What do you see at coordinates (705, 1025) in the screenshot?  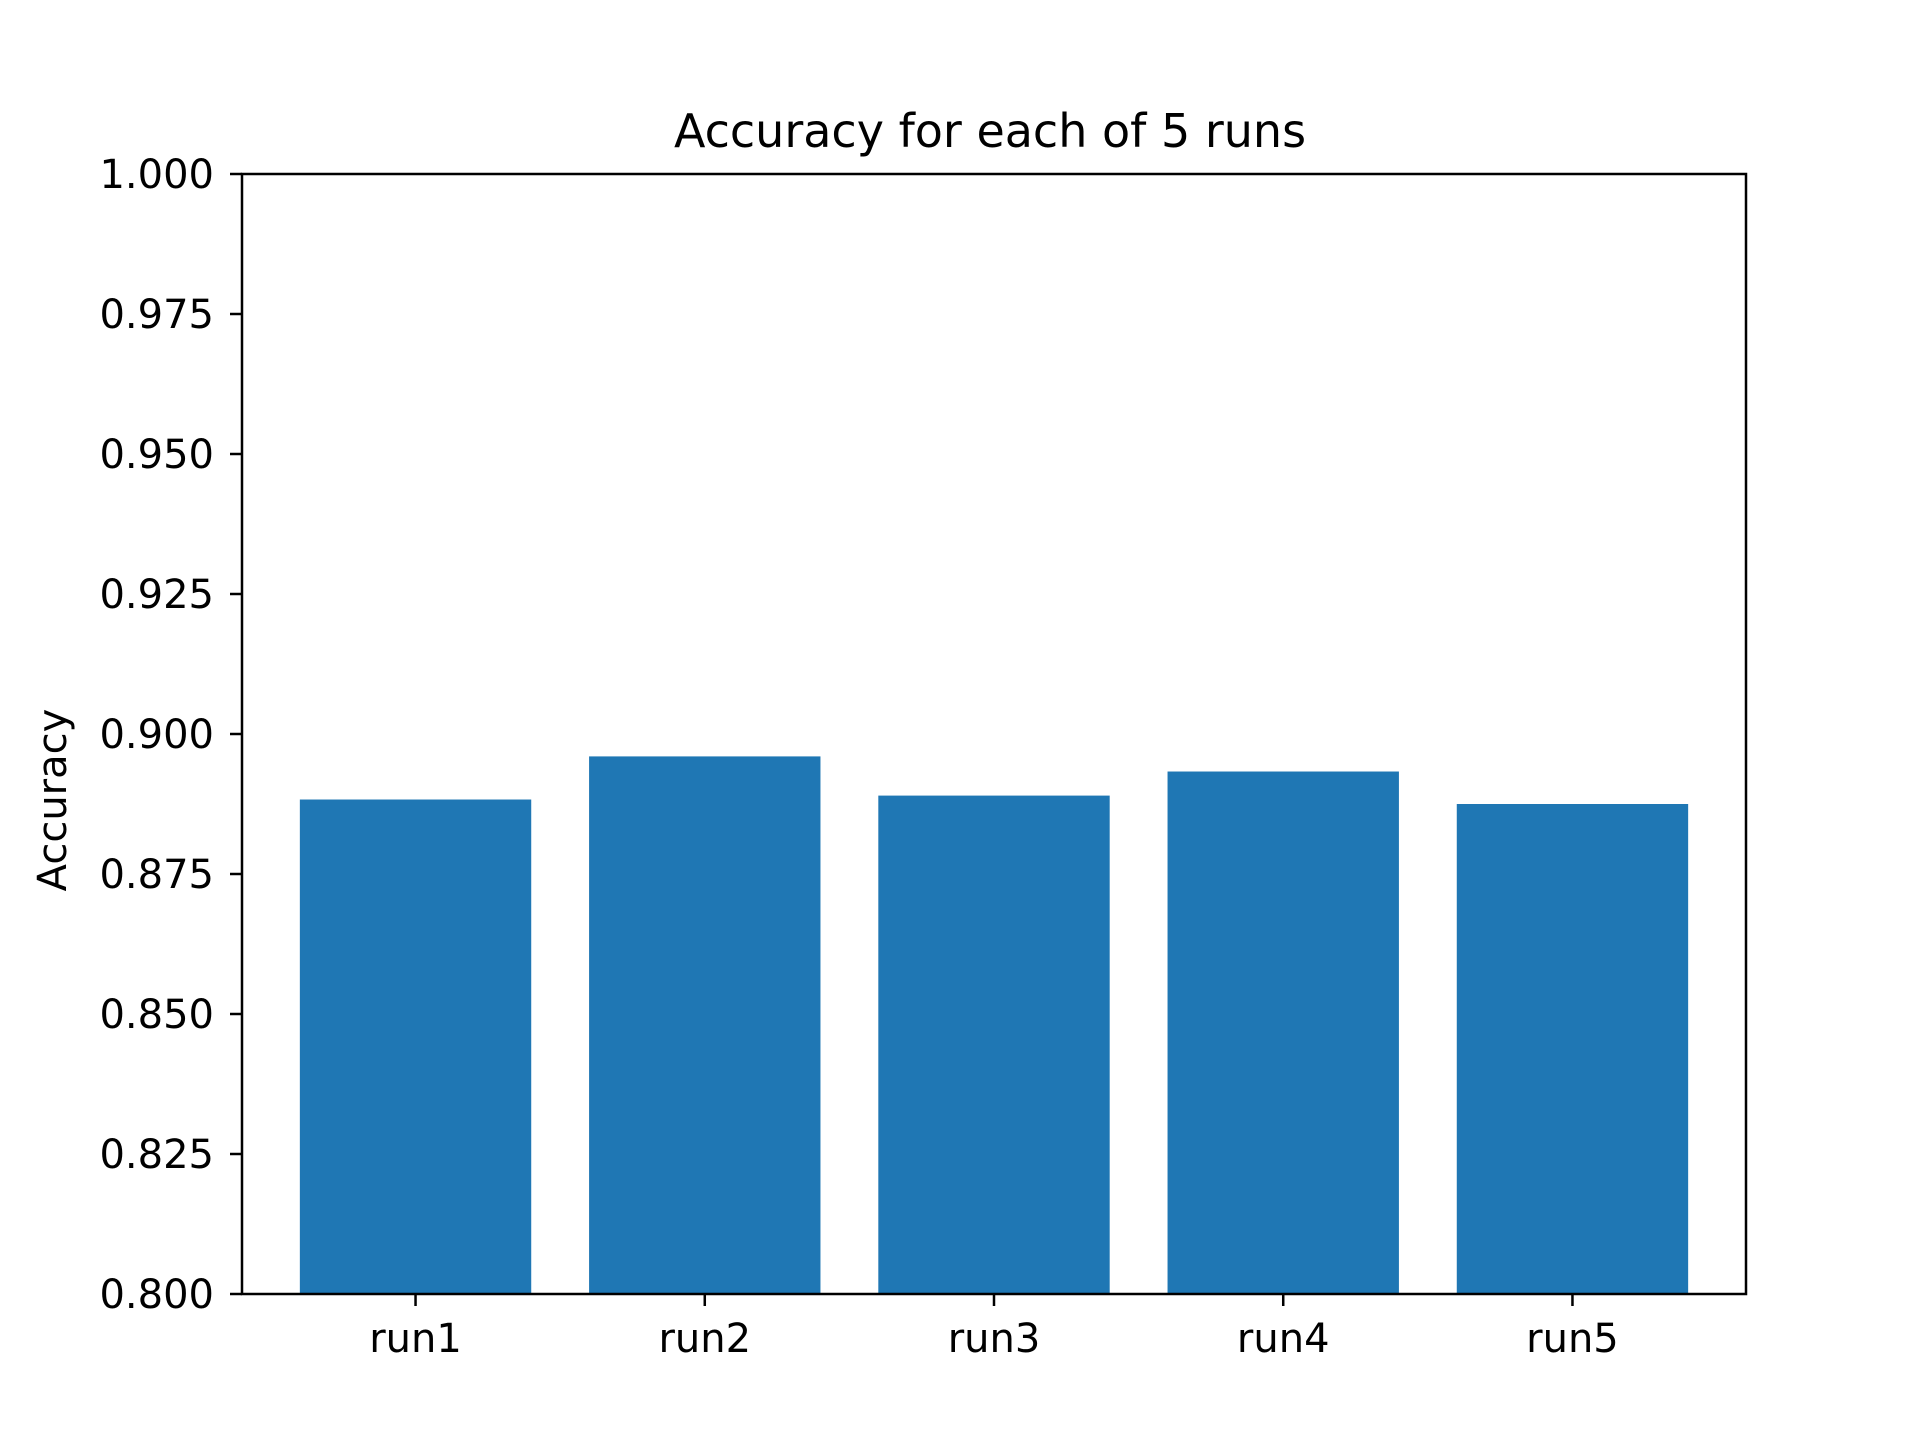 I see `bar-run2` at bounding box center [705, 1025].